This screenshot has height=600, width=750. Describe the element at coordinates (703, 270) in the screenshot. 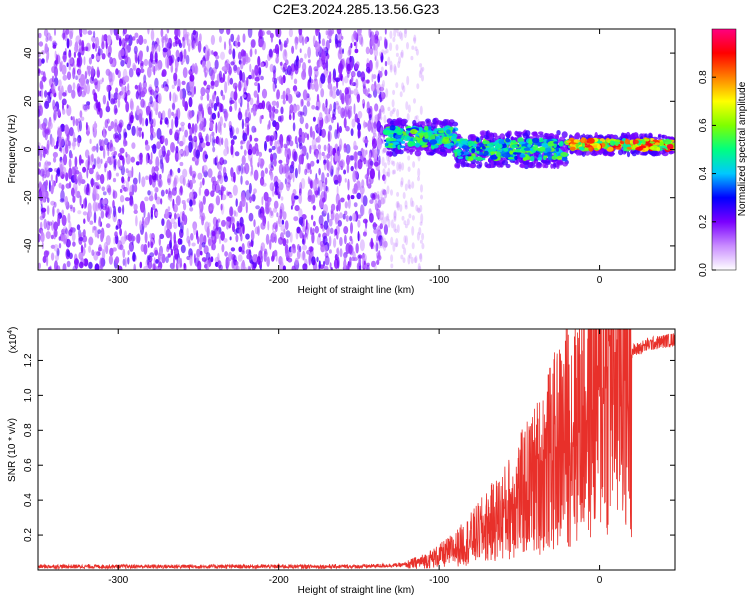

I see `colorbar-tick-label: 0.0` at that location.